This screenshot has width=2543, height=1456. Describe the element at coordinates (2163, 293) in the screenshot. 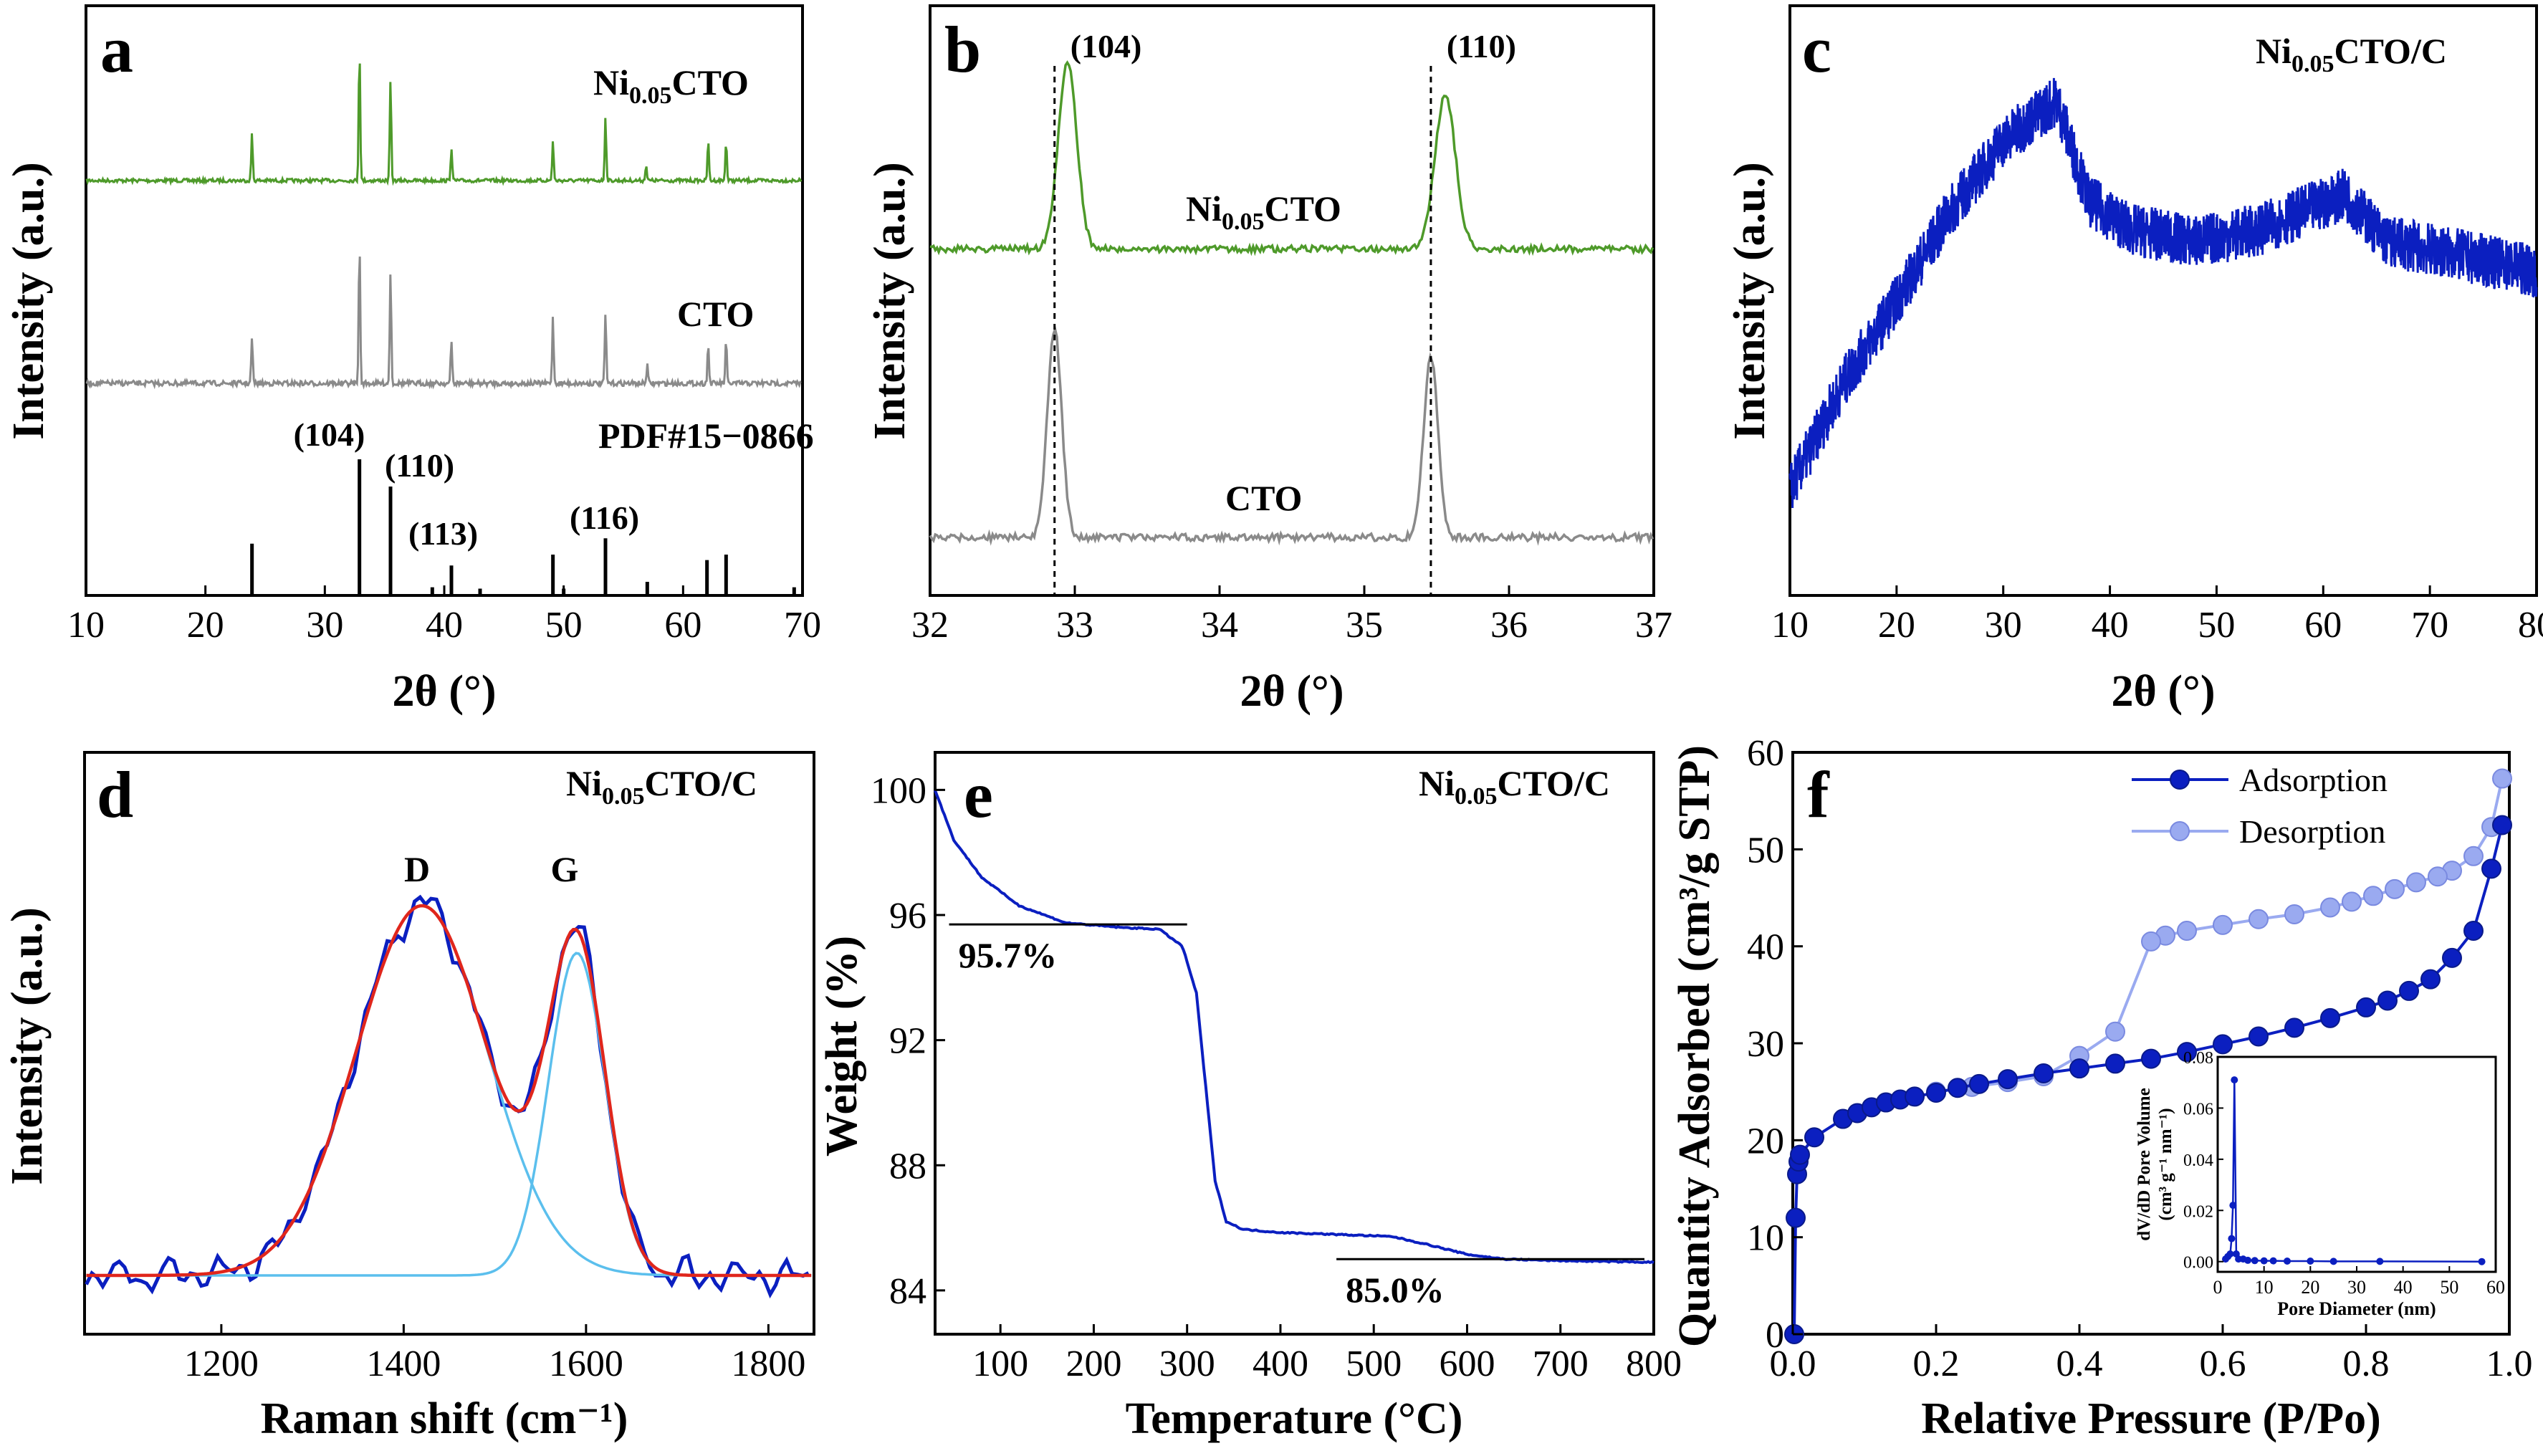

I see `c-xrd-curve` at that location.